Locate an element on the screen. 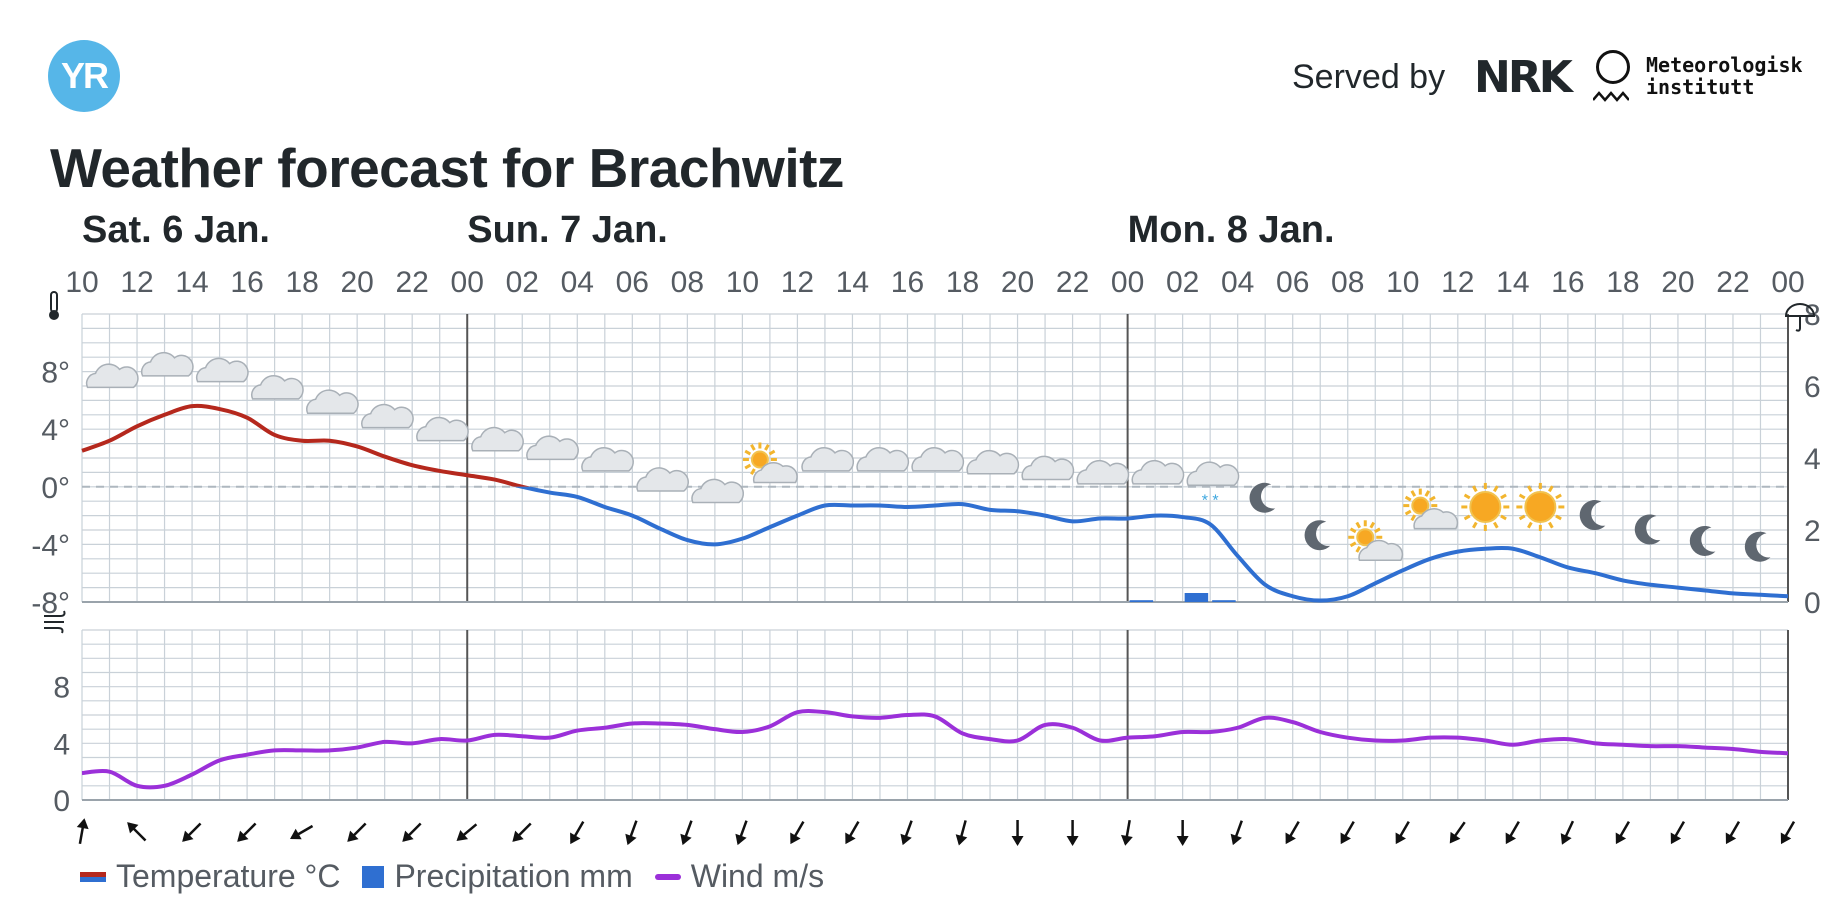 This screenshot has width=1828, height=924. hour-tick-label: 10 is located at coordinates (1402, 282).